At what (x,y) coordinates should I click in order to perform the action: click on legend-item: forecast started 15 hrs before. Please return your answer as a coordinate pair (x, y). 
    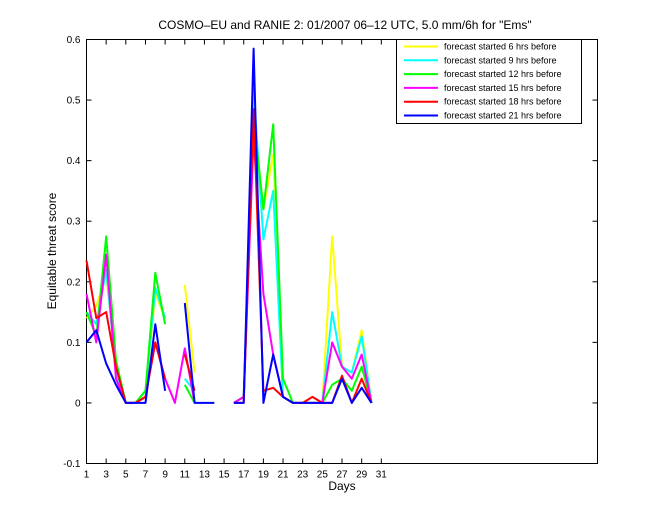
    Looking at the image, I should click on (483, 88).